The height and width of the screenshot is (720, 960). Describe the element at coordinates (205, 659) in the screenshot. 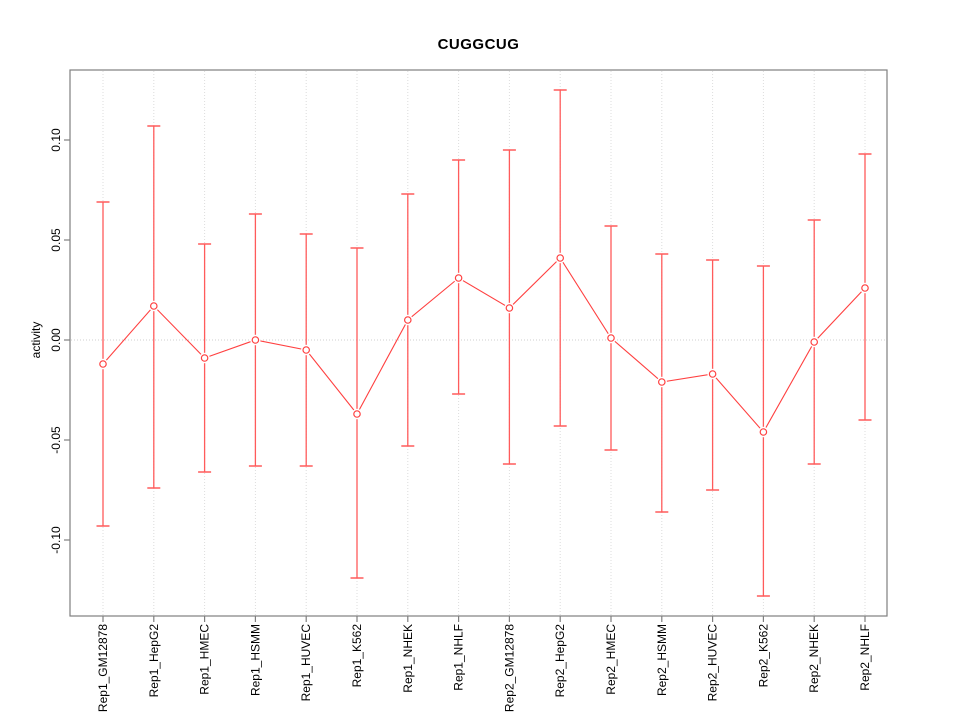

I see `x-tick-label: Rep1_HMEC` at that location.